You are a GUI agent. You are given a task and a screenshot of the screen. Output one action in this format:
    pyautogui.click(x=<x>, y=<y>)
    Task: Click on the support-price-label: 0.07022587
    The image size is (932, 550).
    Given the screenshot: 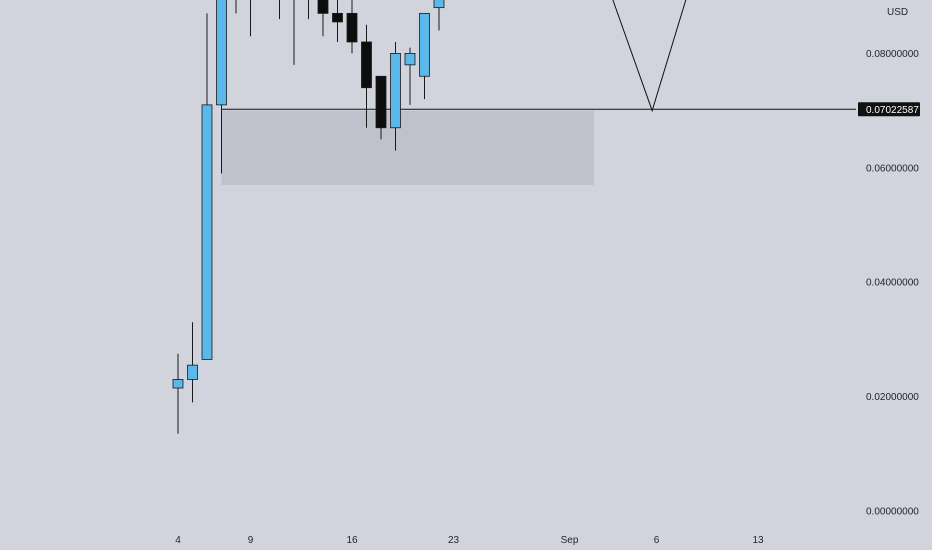 What is the action you would take?
    pyautogui.click(x=892, y=110)
    